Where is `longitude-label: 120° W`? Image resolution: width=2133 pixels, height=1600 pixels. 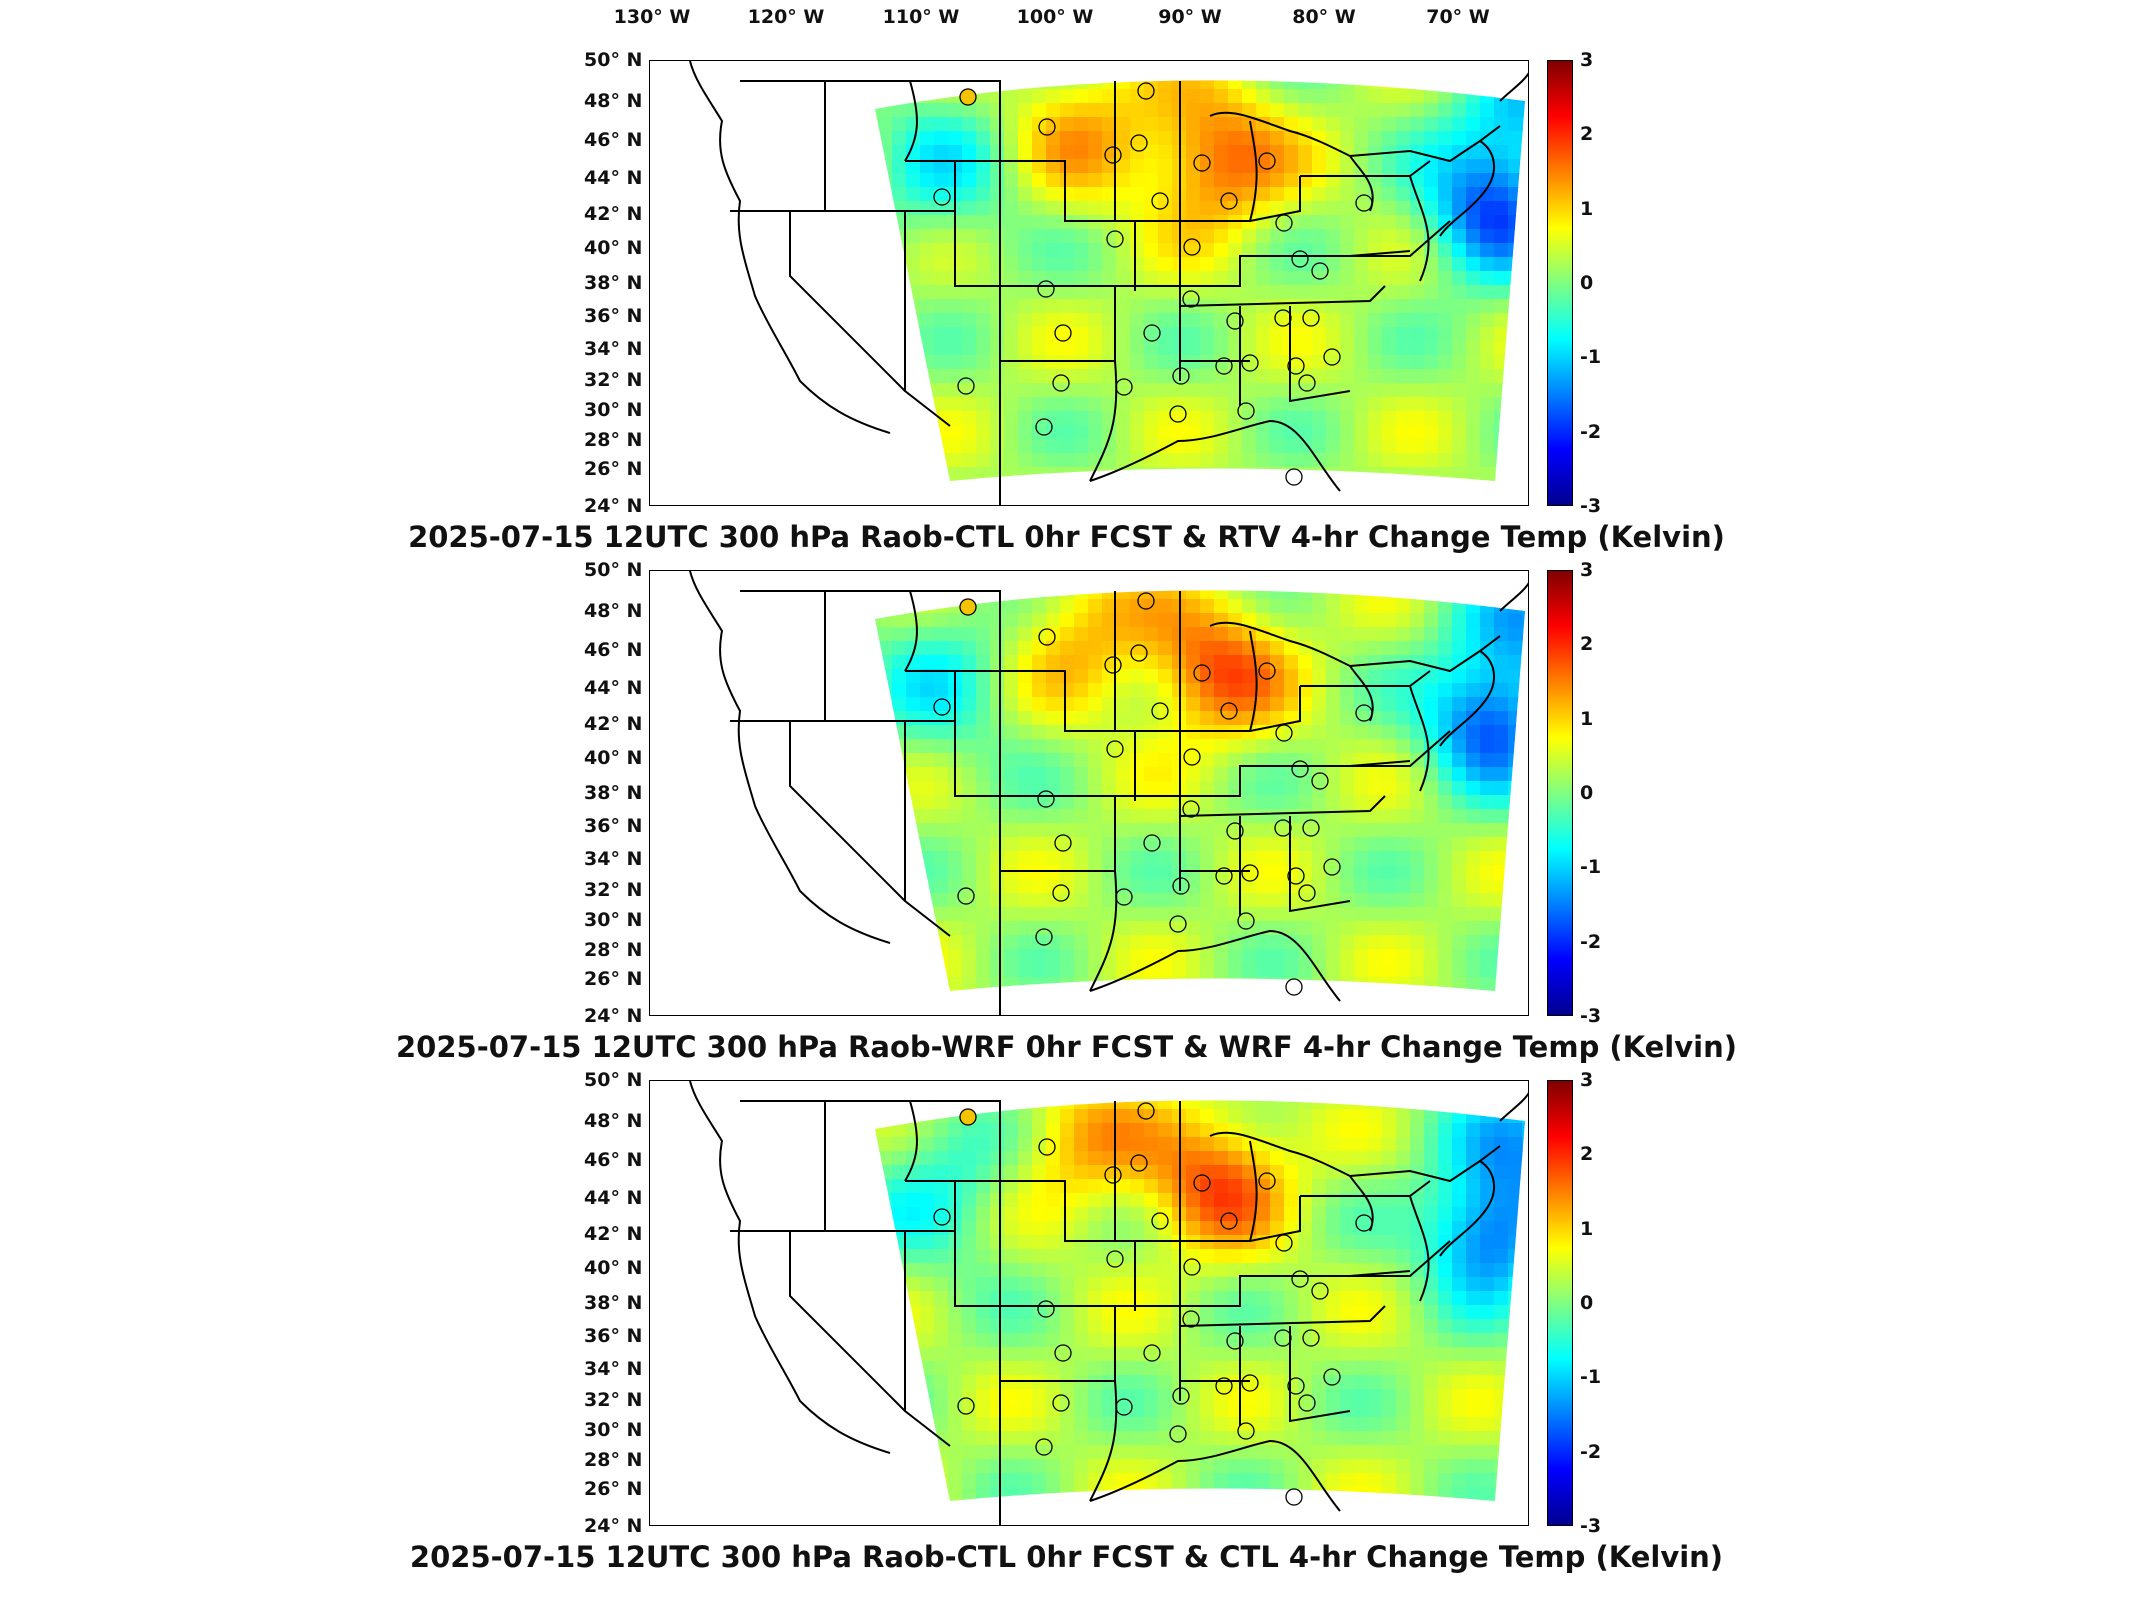
longitude-label: 120° W is located at coordinates (786, 17).